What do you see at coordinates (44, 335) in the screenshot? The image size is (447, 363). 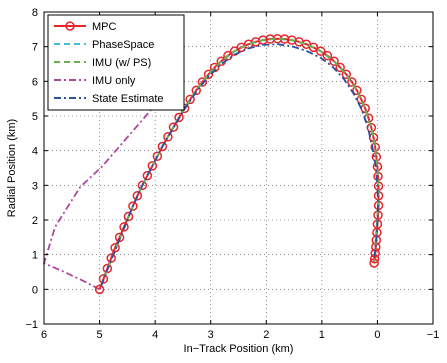 I see `x-tick-label: 6` at bounding box center [44, 335].